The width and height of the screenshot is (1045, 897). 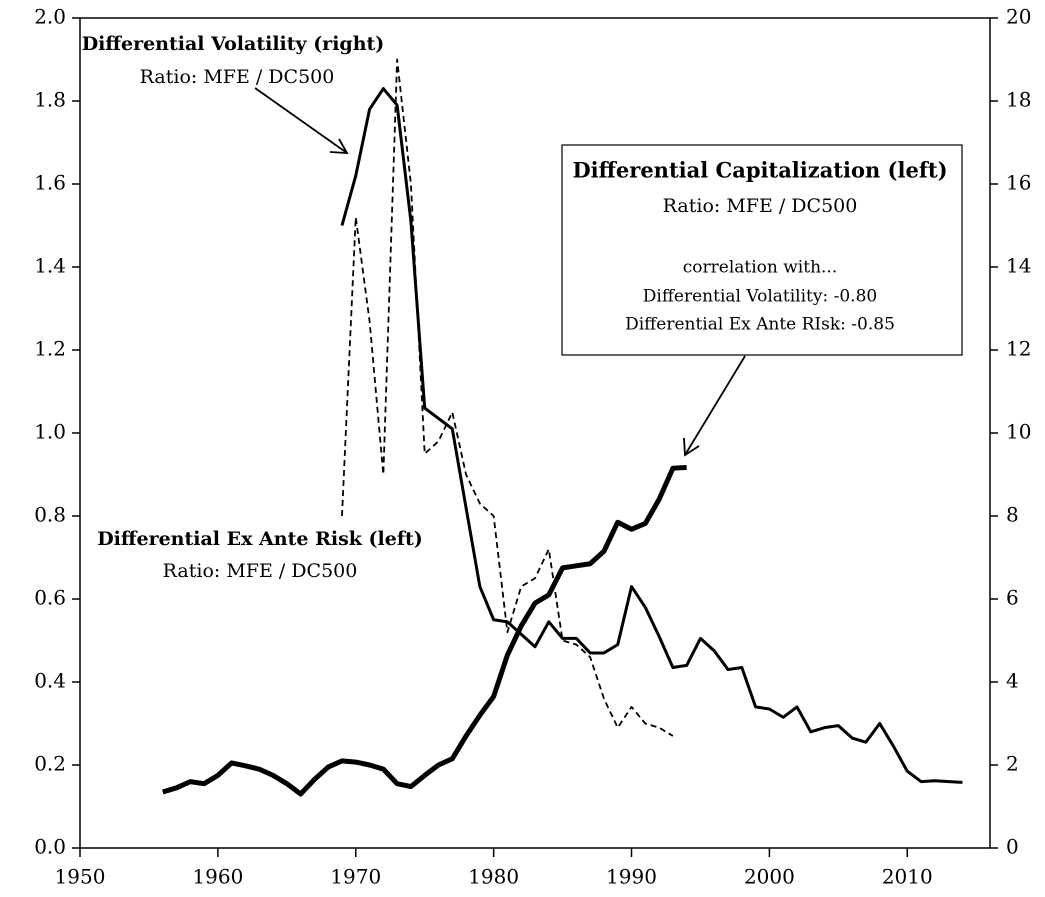 What do you see at coordinates (493, 877) in the screenshot?
I see `x-tick-label: 1980` at bounding box center [493, 877].